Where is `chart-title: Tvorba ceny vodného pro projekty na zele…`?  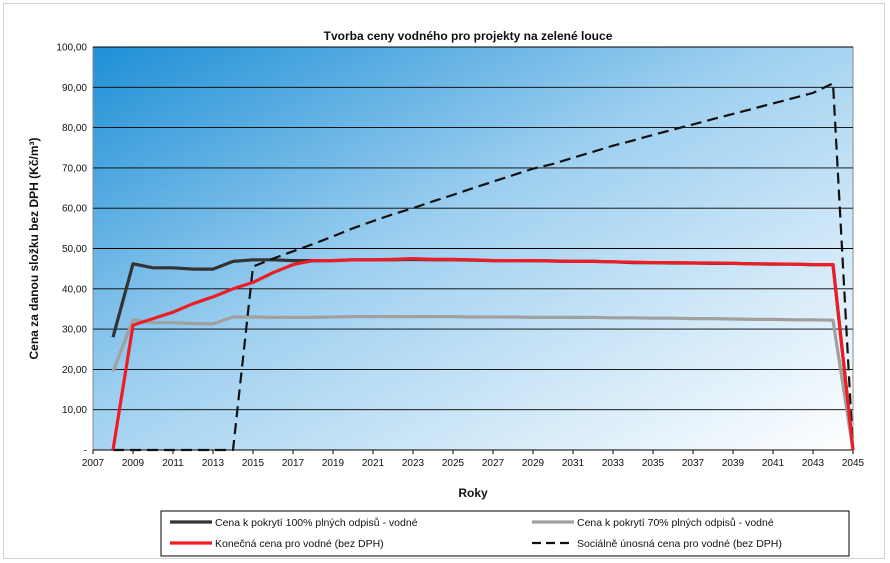
chart-title: Tvorba ceny vodného pro projekty na zele… is located at coordinates (468, 36).